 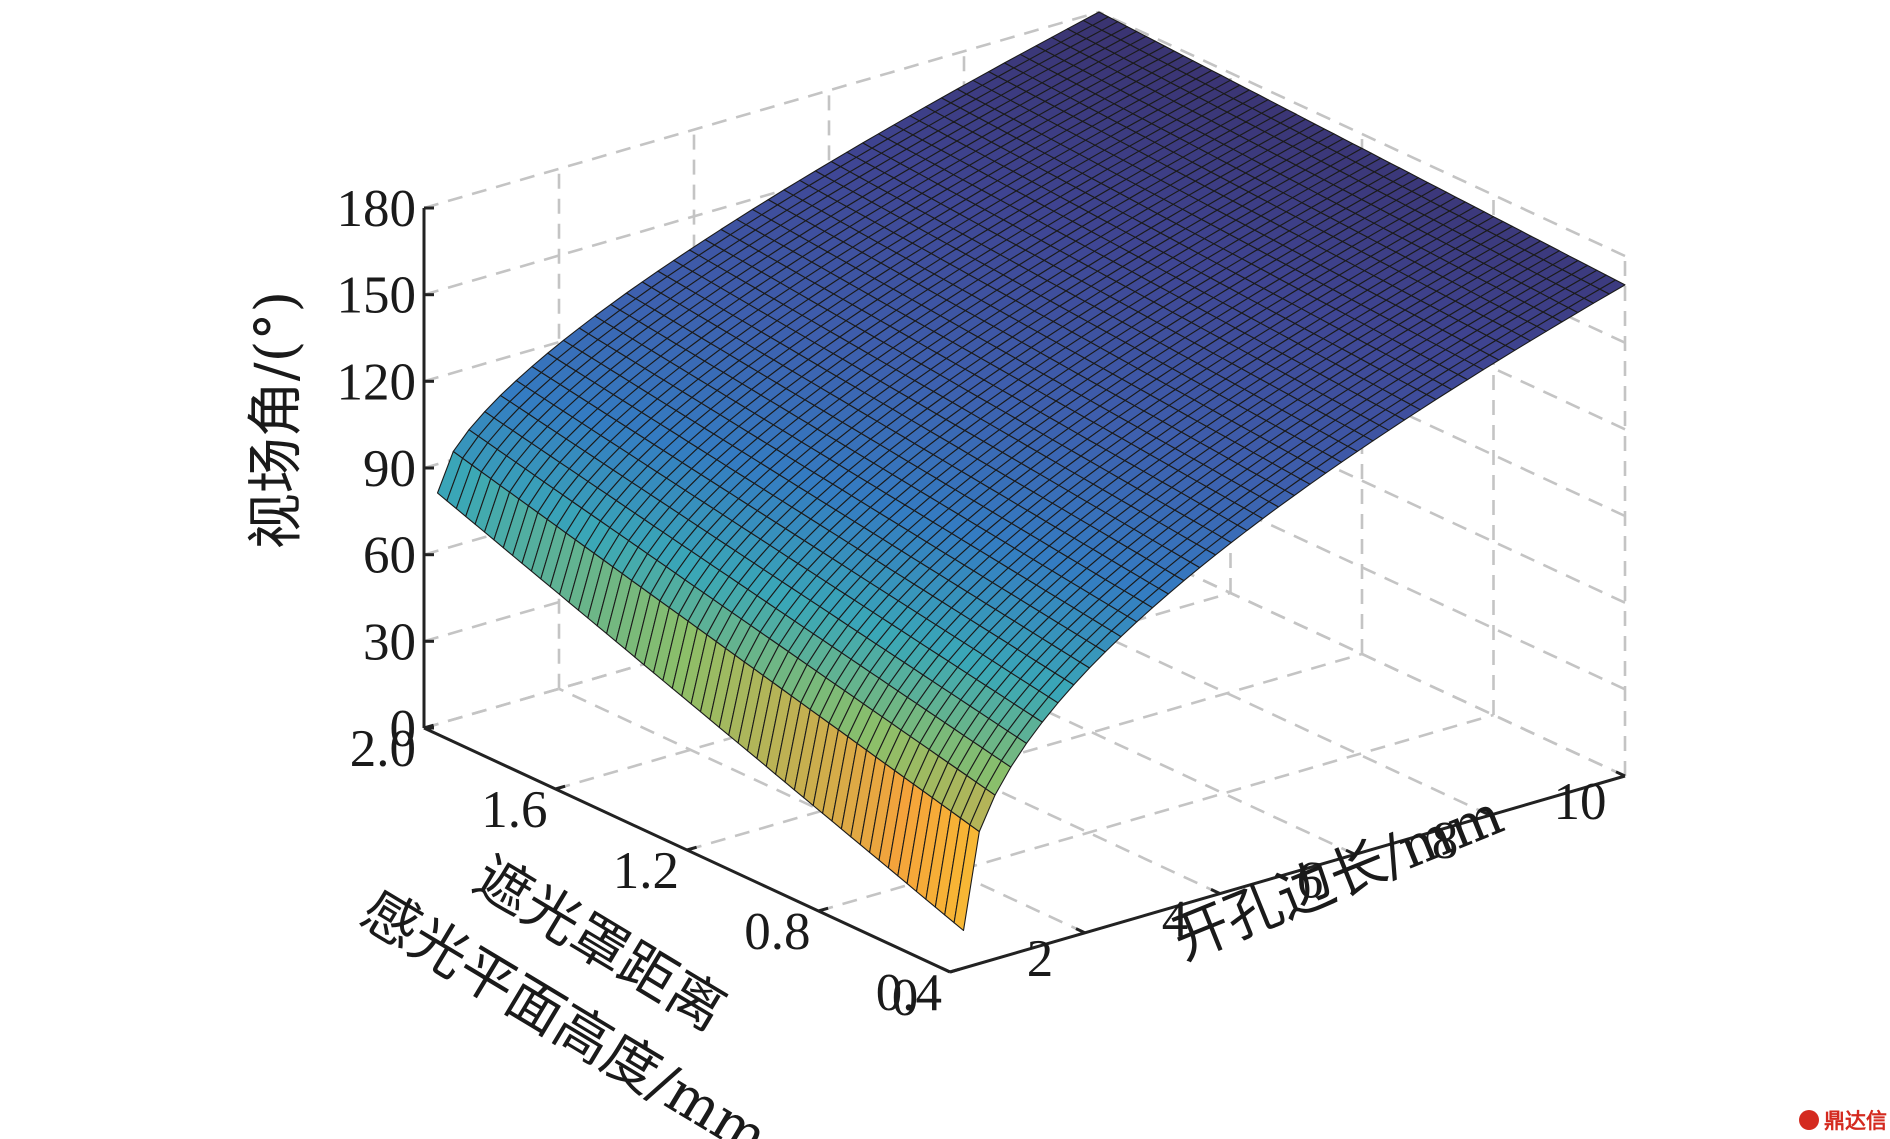 I want to click on watermark-logo-icon, so click(x=1809, y=1120).